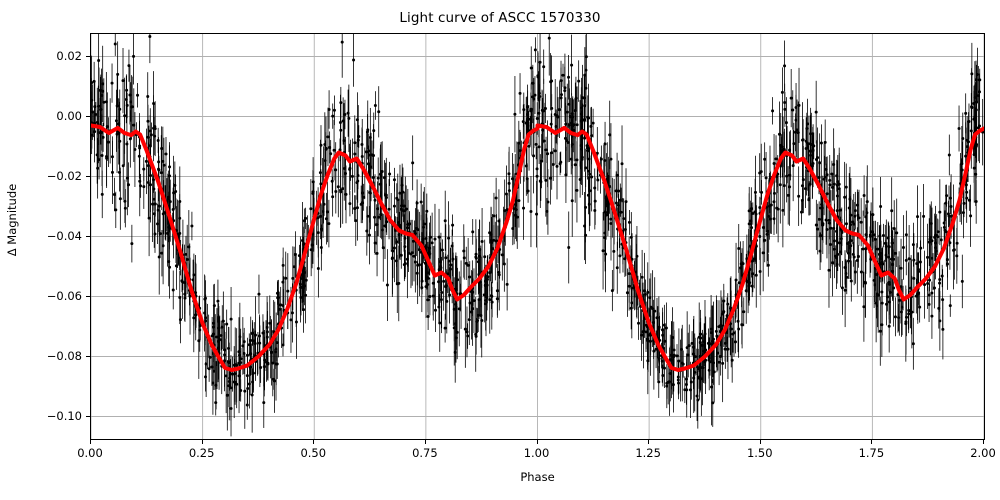 This screenshot has height=500, width=1000. Describe the element at coordinates (64, 355) in the screenshot. I see `y-tick-label: −0.08` at that location.